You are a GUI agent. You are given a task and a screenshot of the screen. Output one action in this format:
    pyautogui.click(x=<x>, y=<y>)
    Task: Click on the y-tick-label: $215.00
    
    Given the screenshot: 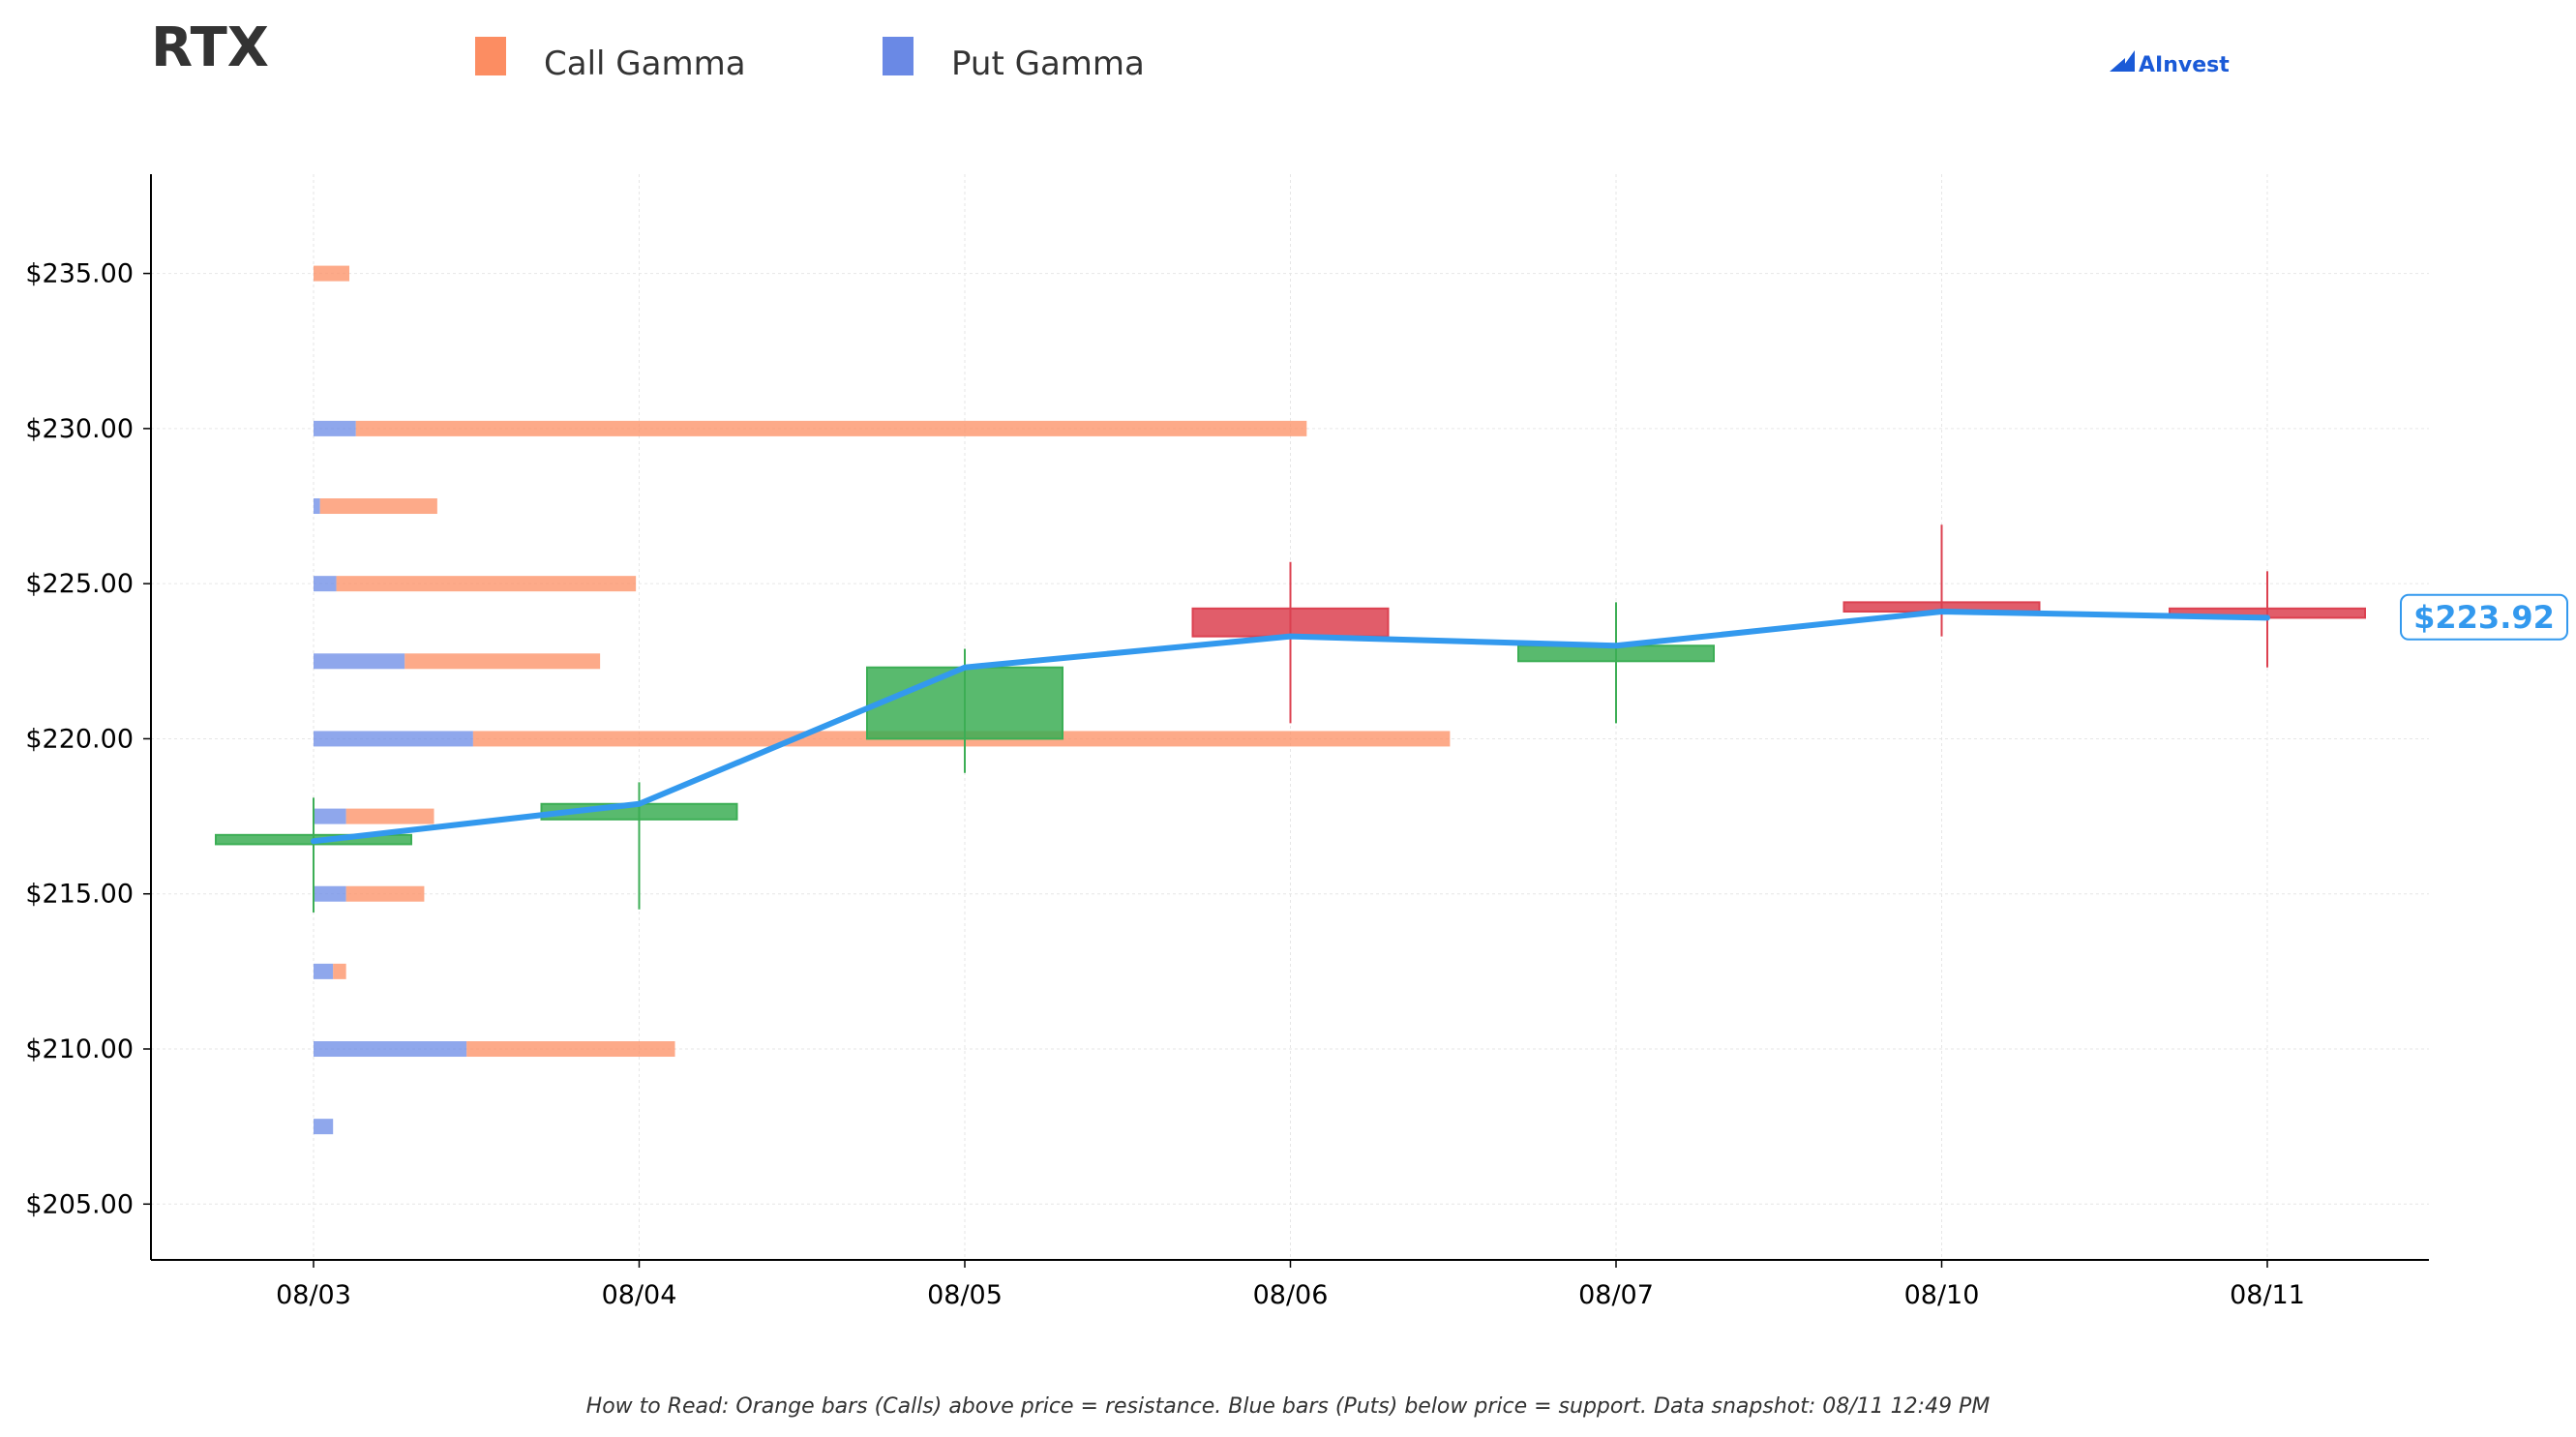 What is the action you would take?
    pyautogui.click(x=79, y=895)
    